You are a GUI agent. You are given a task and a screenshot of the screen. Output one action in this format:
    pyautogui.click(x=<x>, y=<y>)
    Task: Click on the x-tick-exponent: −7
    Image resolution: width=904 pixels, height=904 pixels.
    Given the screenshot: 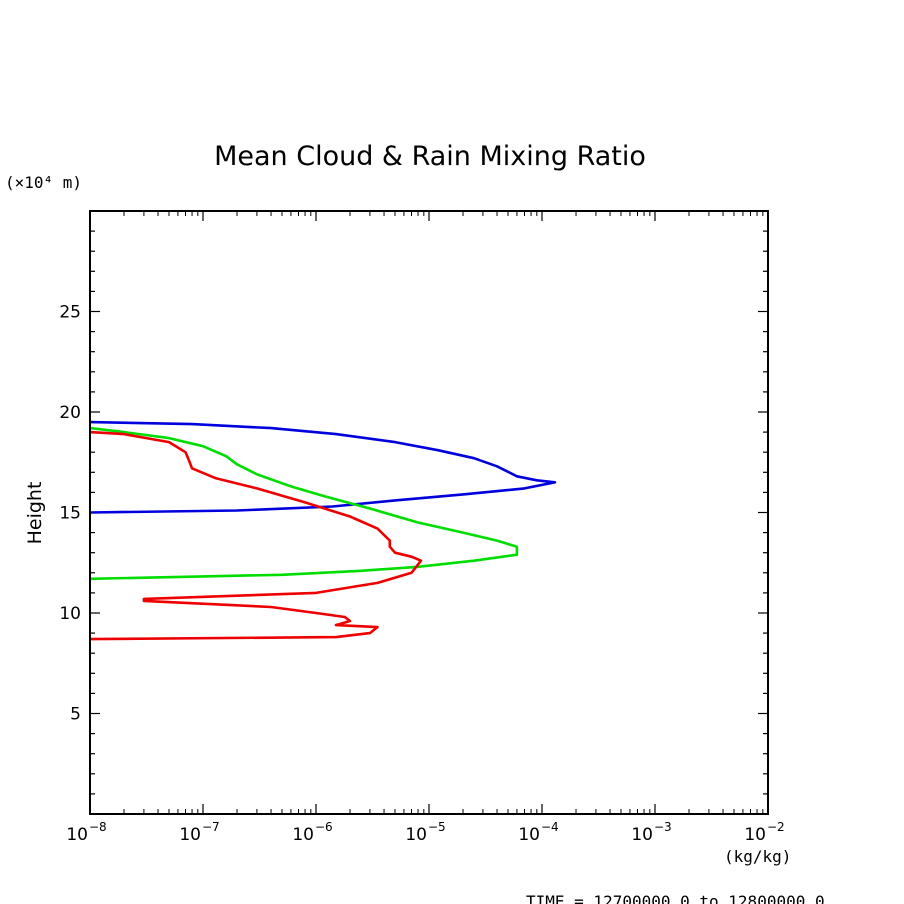 What is the action you would take?
    pyautogui.click(x=211, y=827)
    